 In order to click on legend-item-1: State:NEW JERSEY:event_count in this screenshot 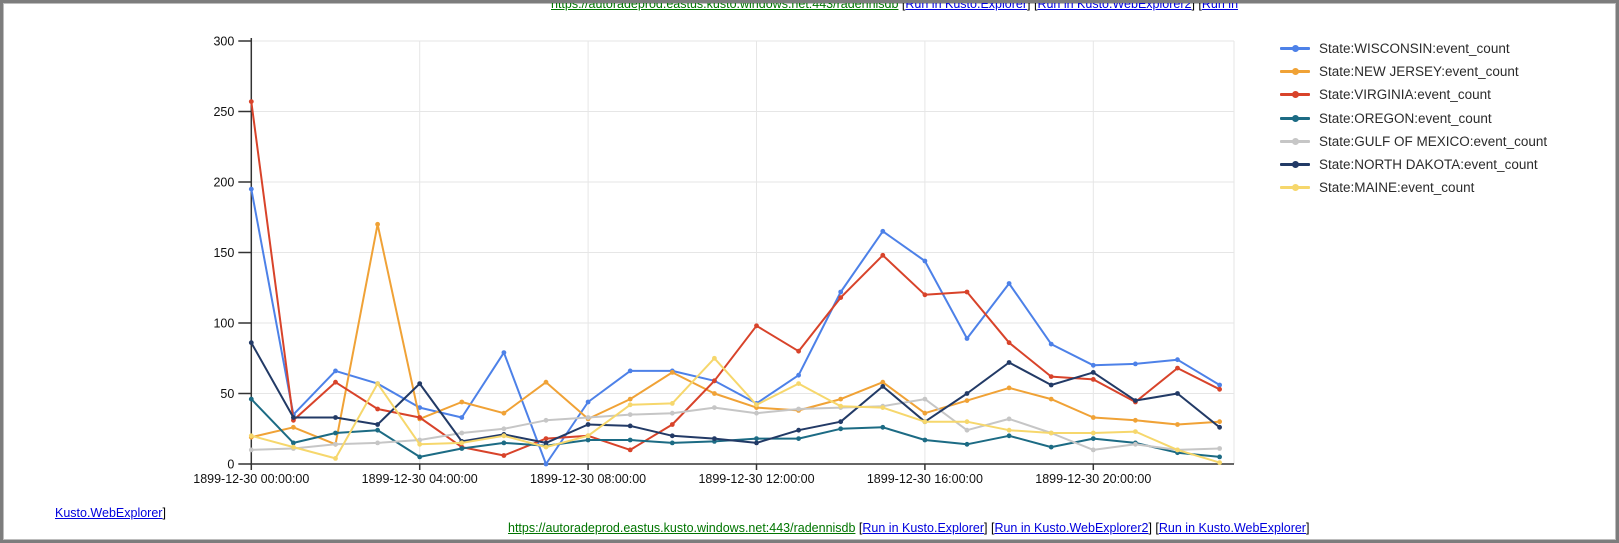, I will do `click(1413, 71)`.